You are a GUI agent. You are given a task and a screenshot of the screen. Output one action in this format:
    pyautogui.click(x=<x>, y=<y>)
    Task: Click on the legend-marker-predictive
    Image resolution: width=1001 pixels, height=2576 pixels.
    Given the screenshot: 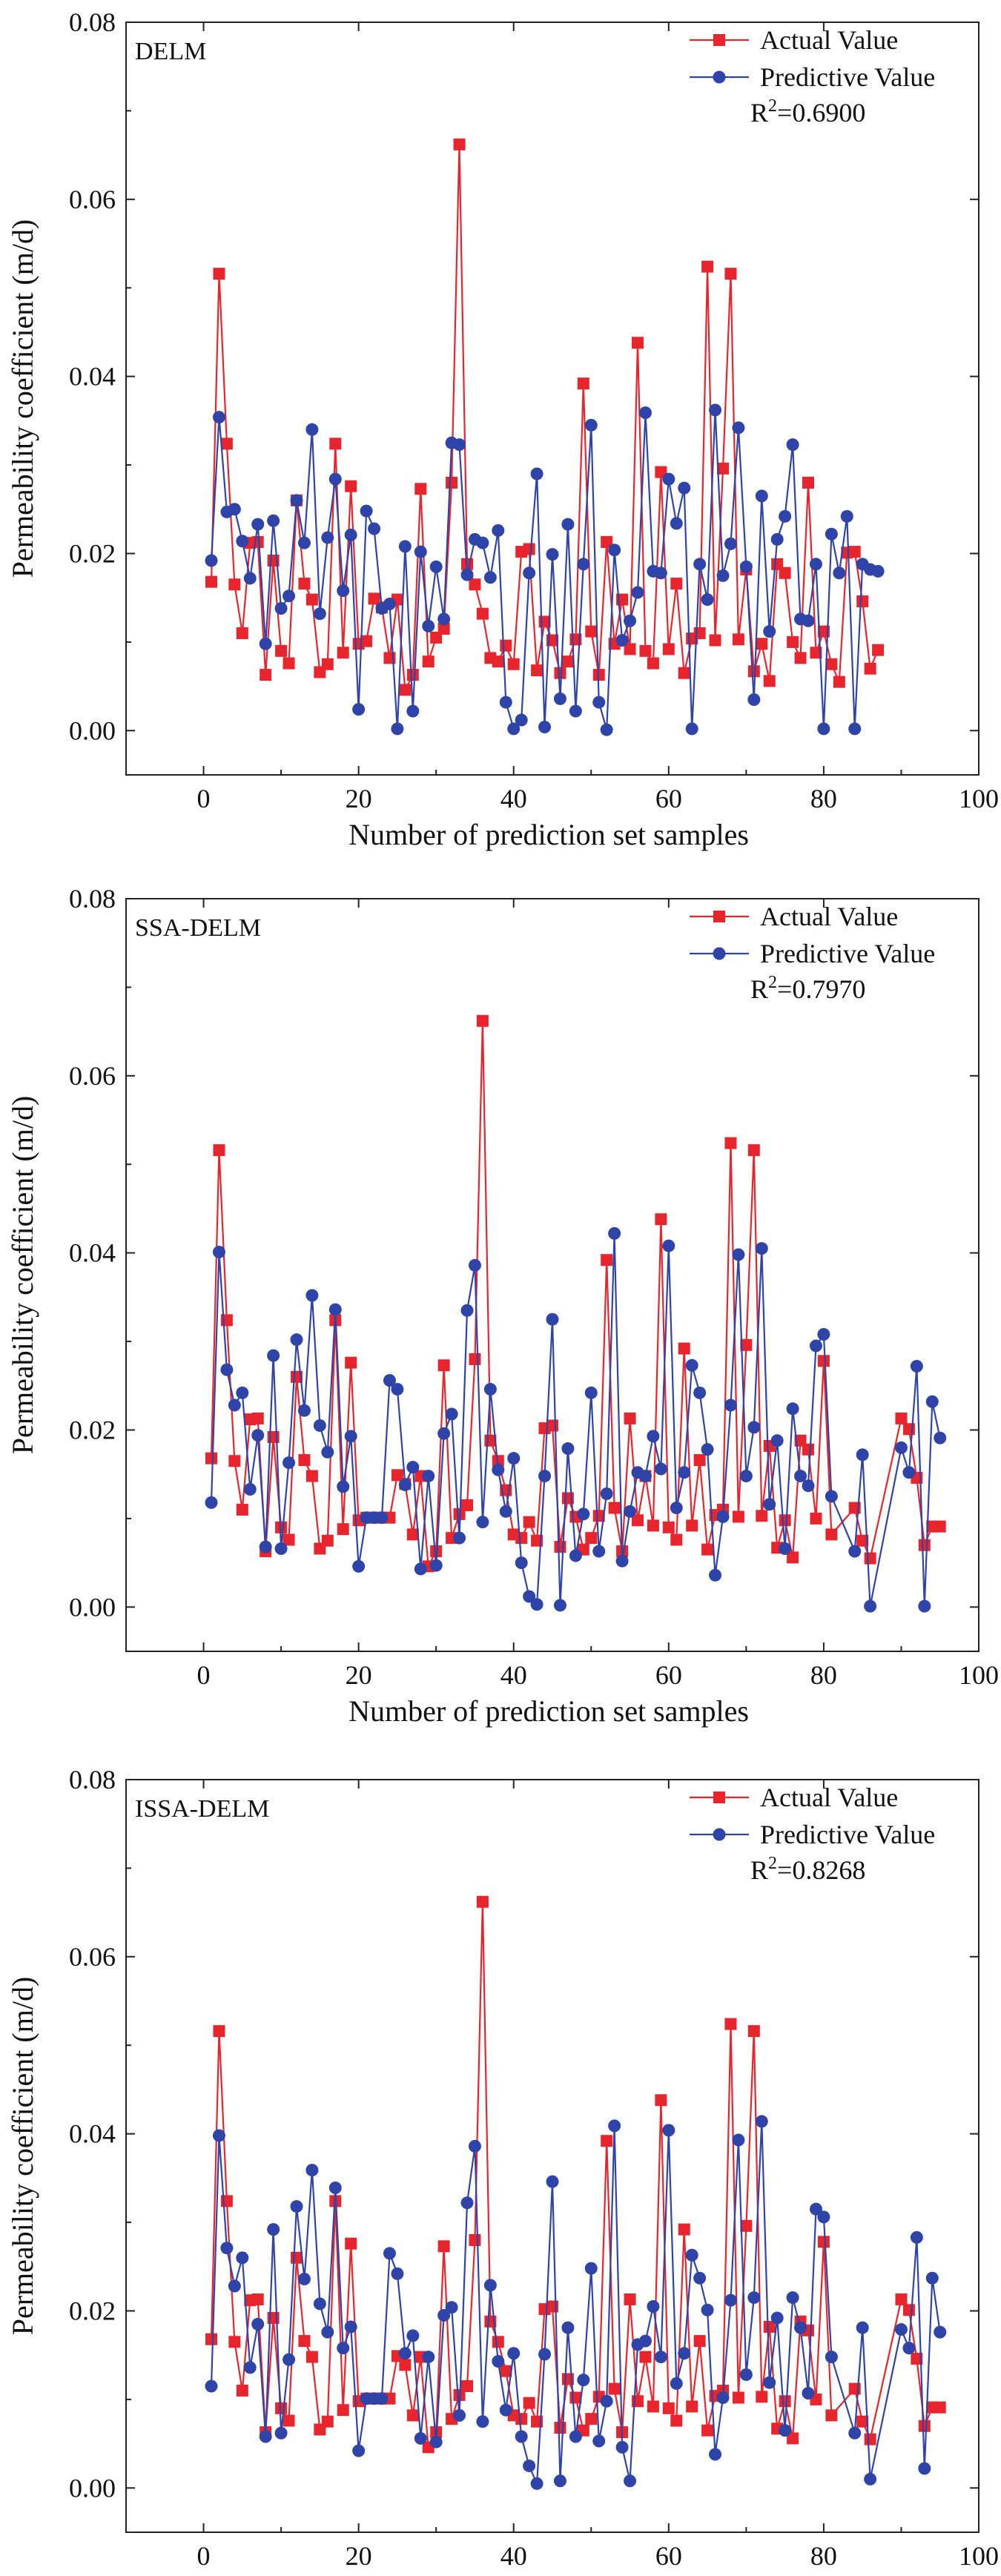 What is the action you would take?
    pyautogui.click(x=720, y=77)
    